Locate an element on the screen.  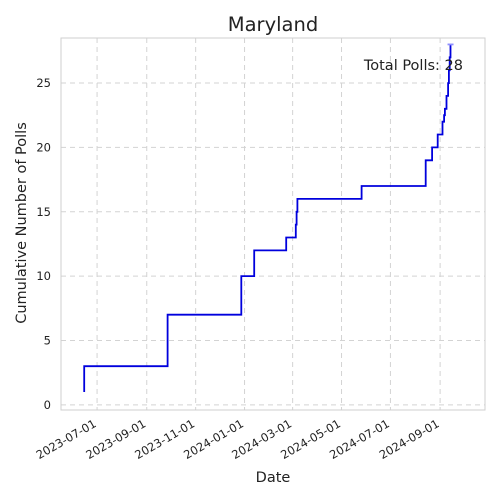
y-tick-label: 15 is located at coordinates (43, 212).